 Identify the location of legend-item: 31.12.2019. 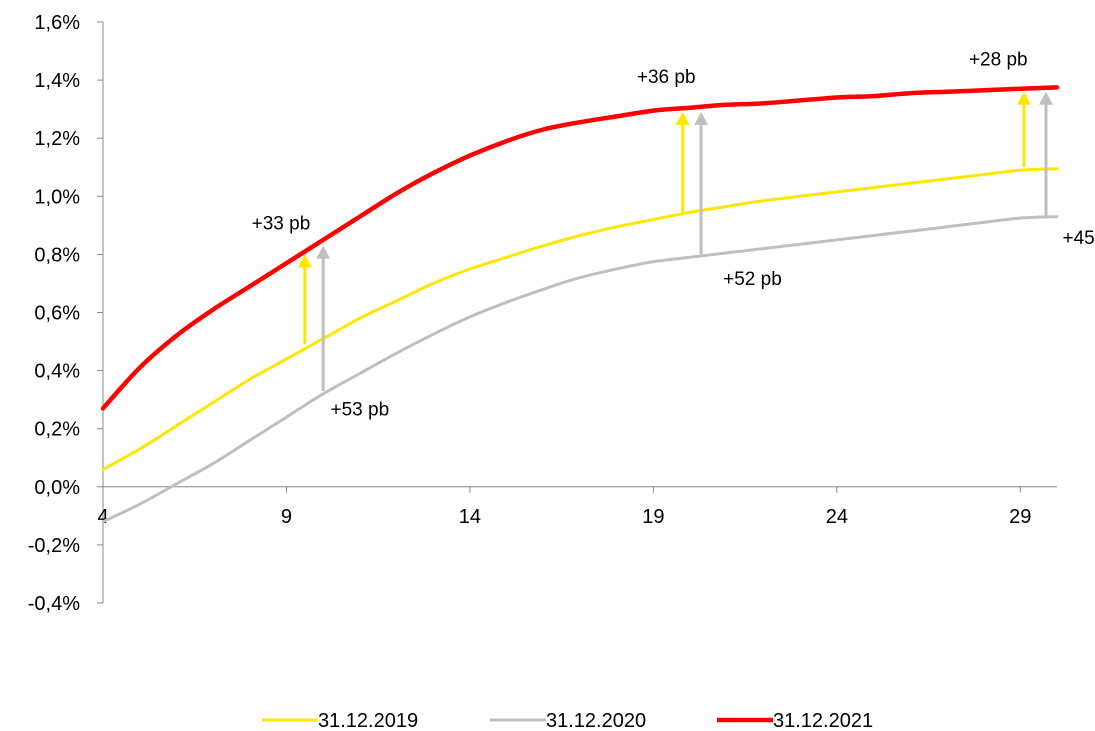
(340, 720).